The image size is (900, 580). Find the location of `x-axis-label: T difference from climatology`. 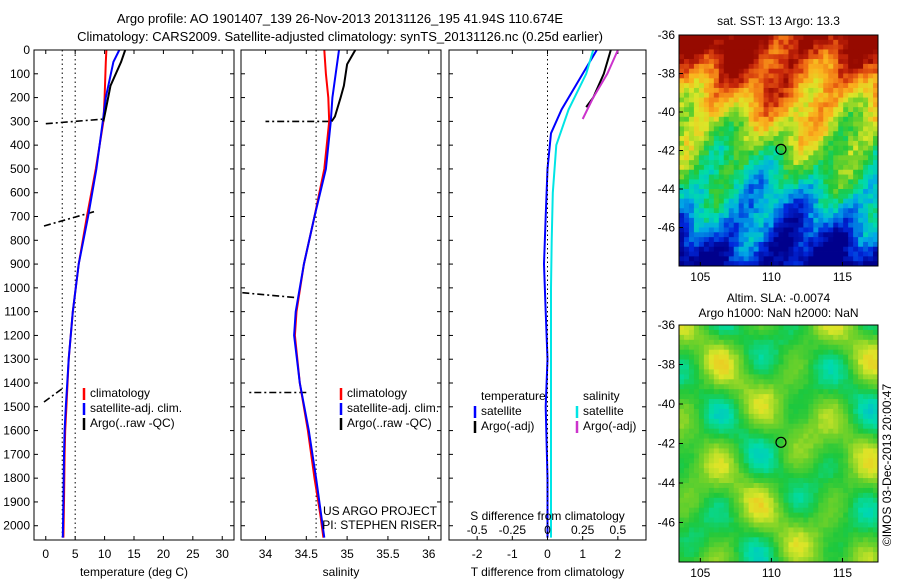

x-axis-label: T difference from climatology is located at coordinates (548, 572).